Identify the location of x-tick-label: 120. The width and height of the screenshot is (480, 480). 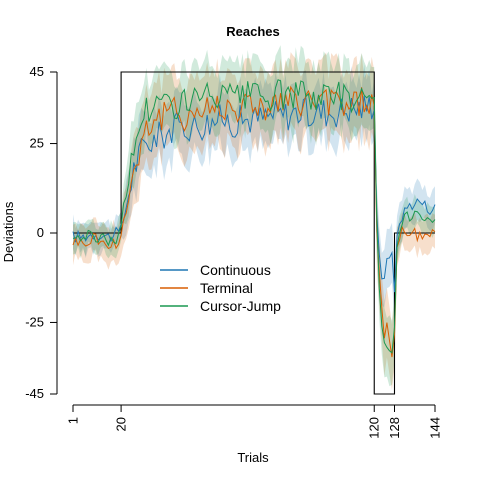
(374, 428).